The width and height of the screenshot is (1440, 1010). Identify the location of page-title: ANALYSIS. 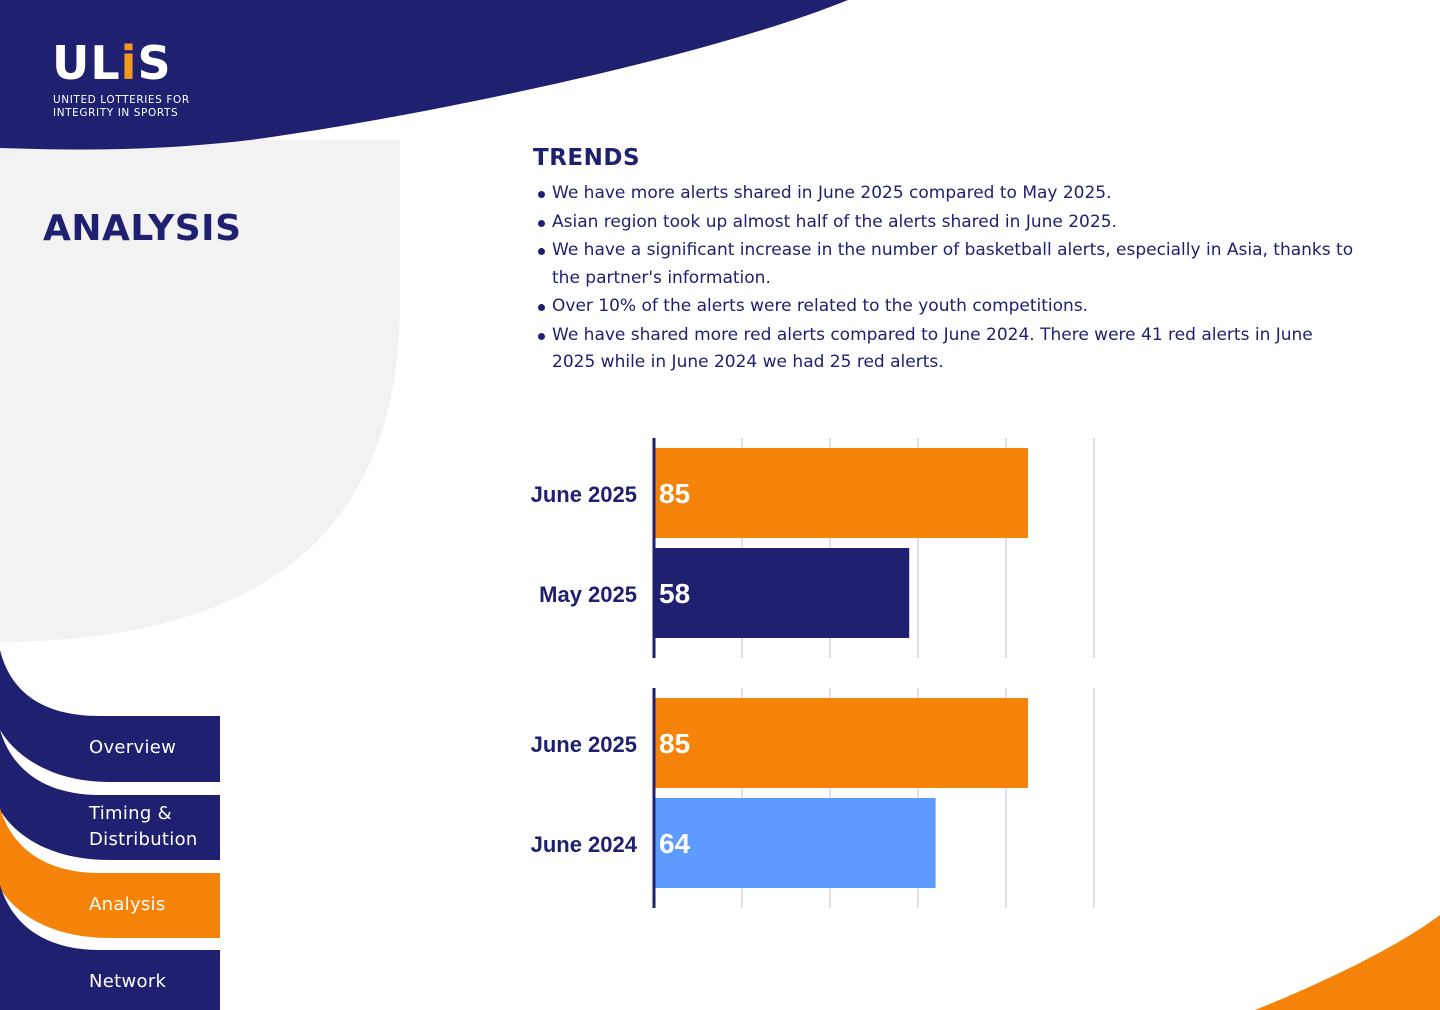
(142, 228).